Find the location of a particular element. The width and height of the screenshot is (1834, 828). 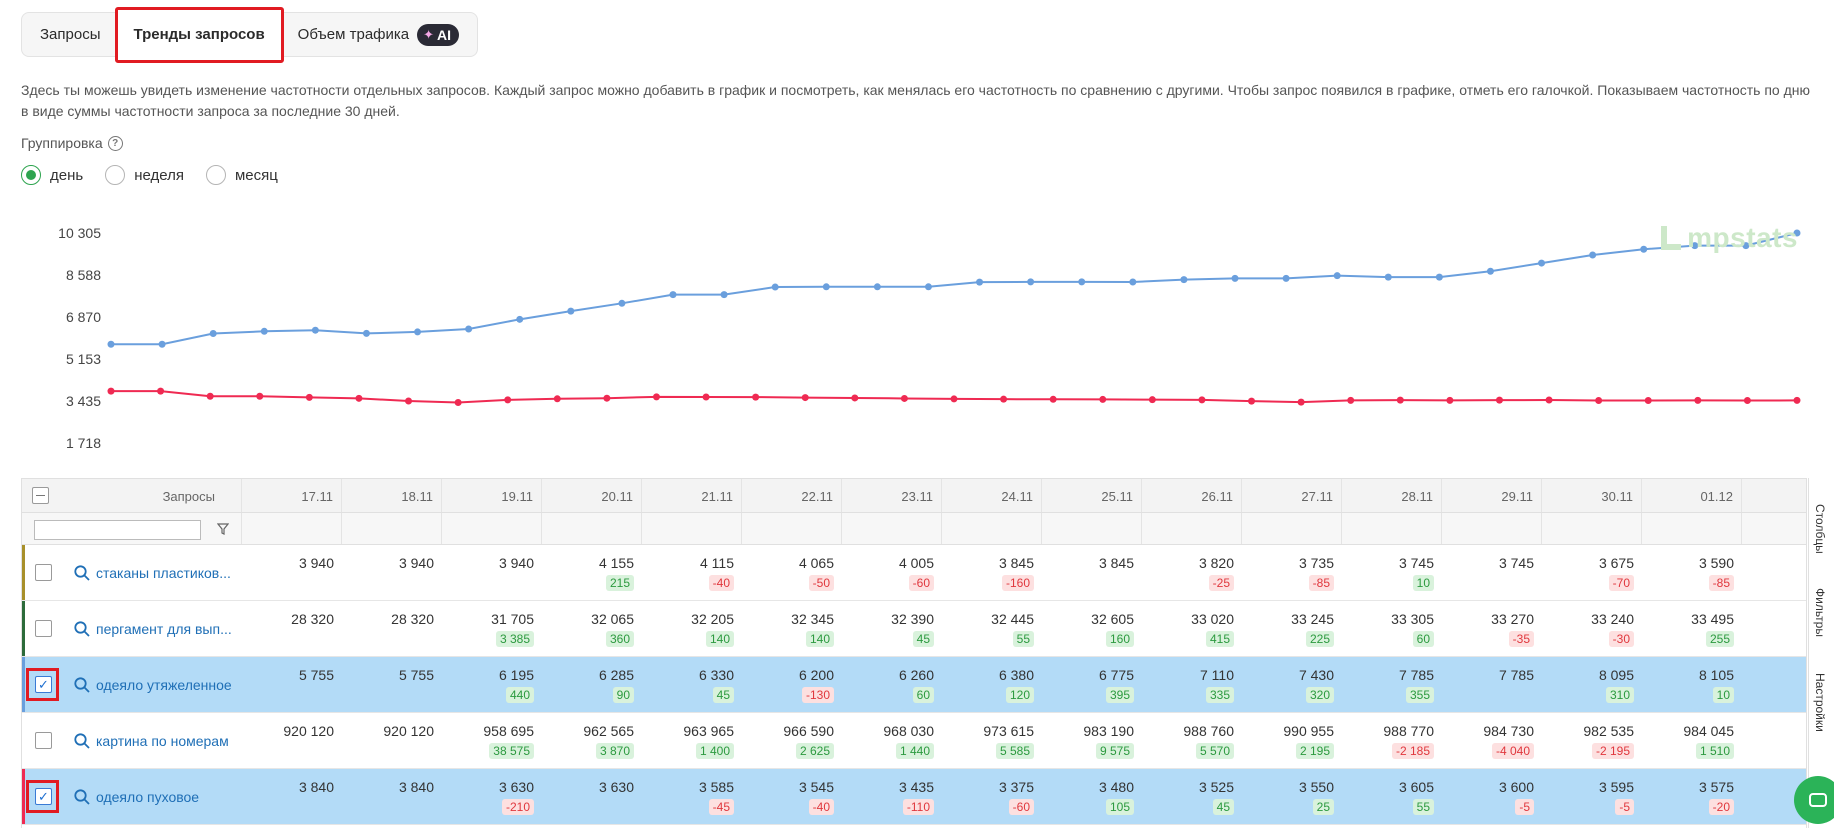

chat-button is located at coordinates (1814, 800).